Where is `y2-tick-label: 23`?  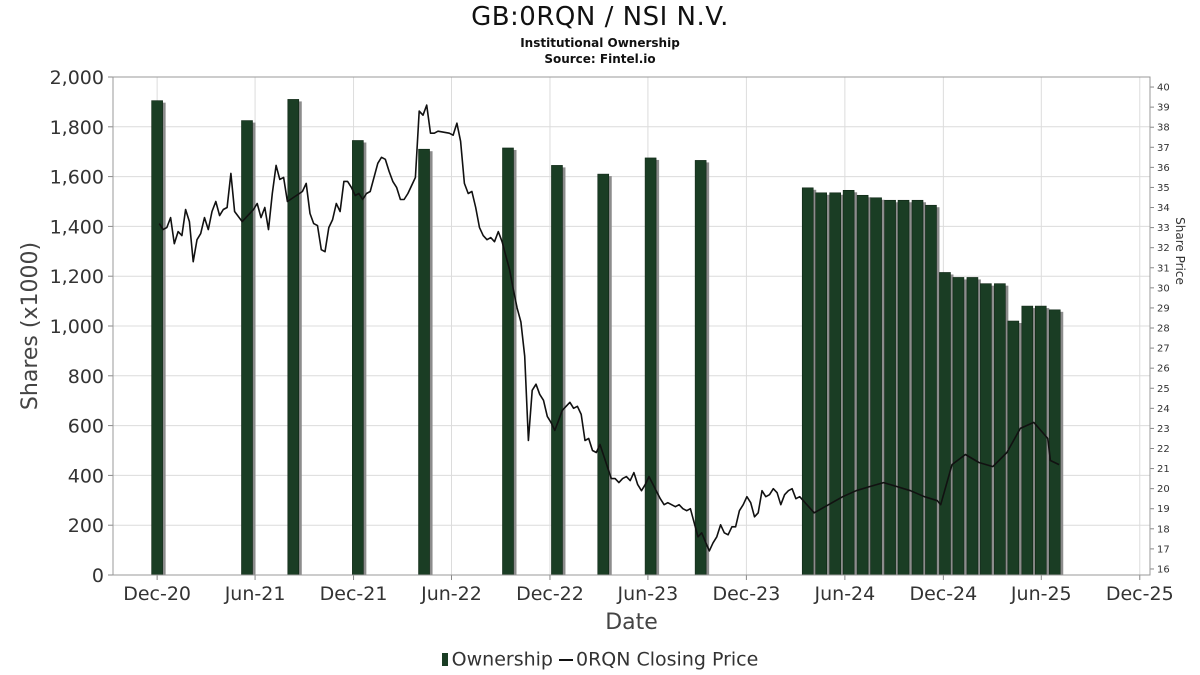
y2-tick-label: 23 is located at coordinates (1163, 429).